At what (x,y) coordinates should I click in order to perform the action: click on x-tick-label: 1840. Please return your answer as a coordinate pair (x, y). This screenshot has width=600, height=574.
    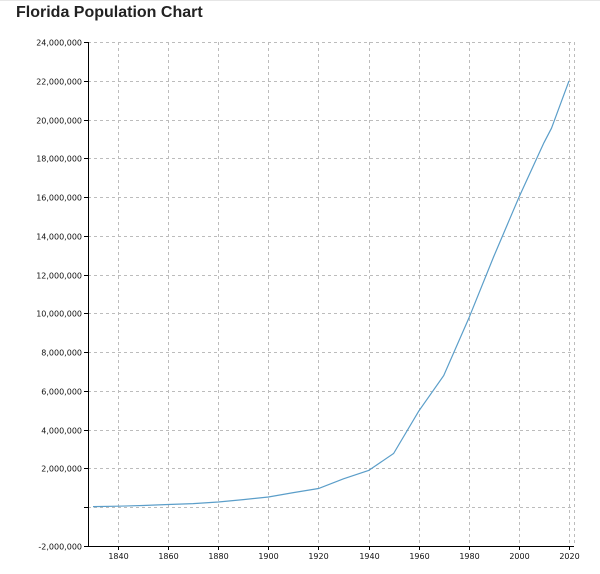
    Looking at the image, I should click on (118, 556).